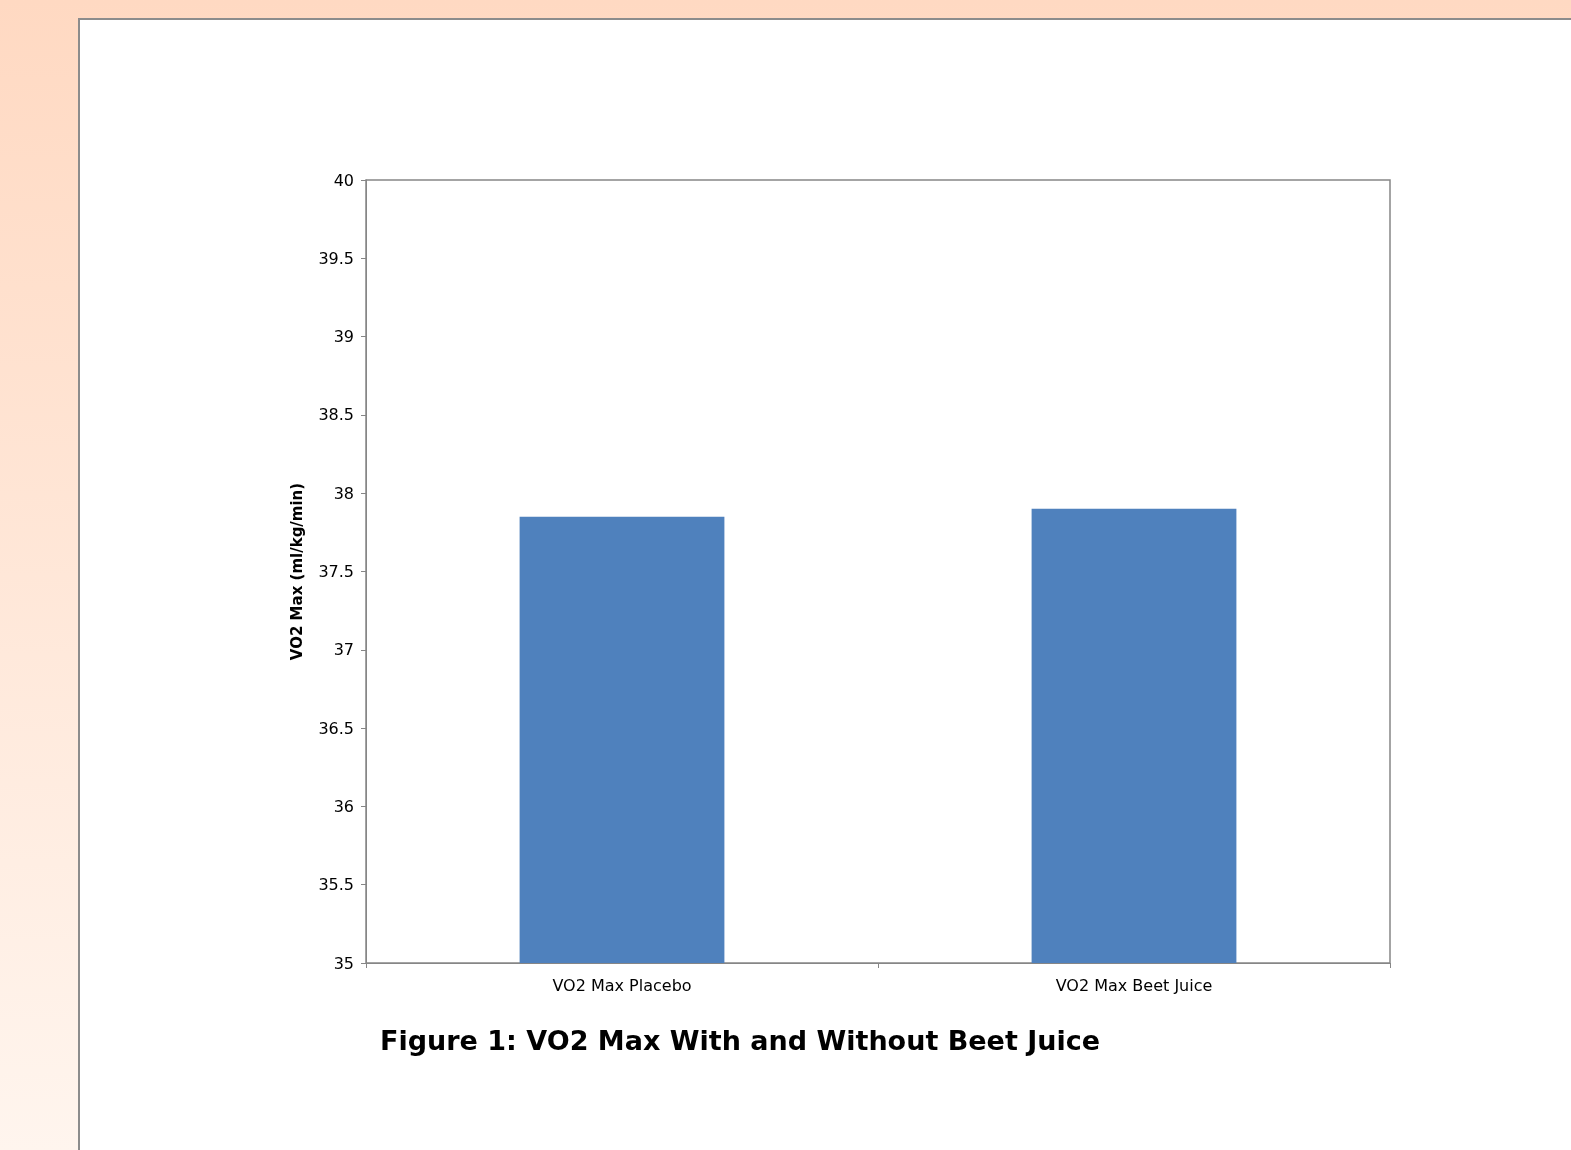 The height and width of the screenshot is (1150, 1571). What do you see at coordinates (1134, 985) in the screenshot?
I see `x-tick-label: VO2 Max Beet Juice` at bounding box center [1134, 985].